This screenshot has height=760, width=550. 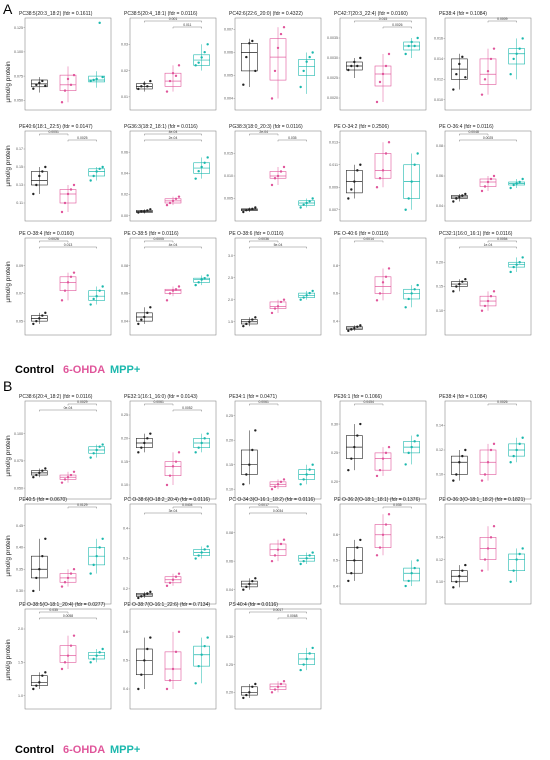 What do you see at coordinates (438, 80) in the screenshot?
I see `y-tick-label: 0.012` at bounding box center [438, 80].